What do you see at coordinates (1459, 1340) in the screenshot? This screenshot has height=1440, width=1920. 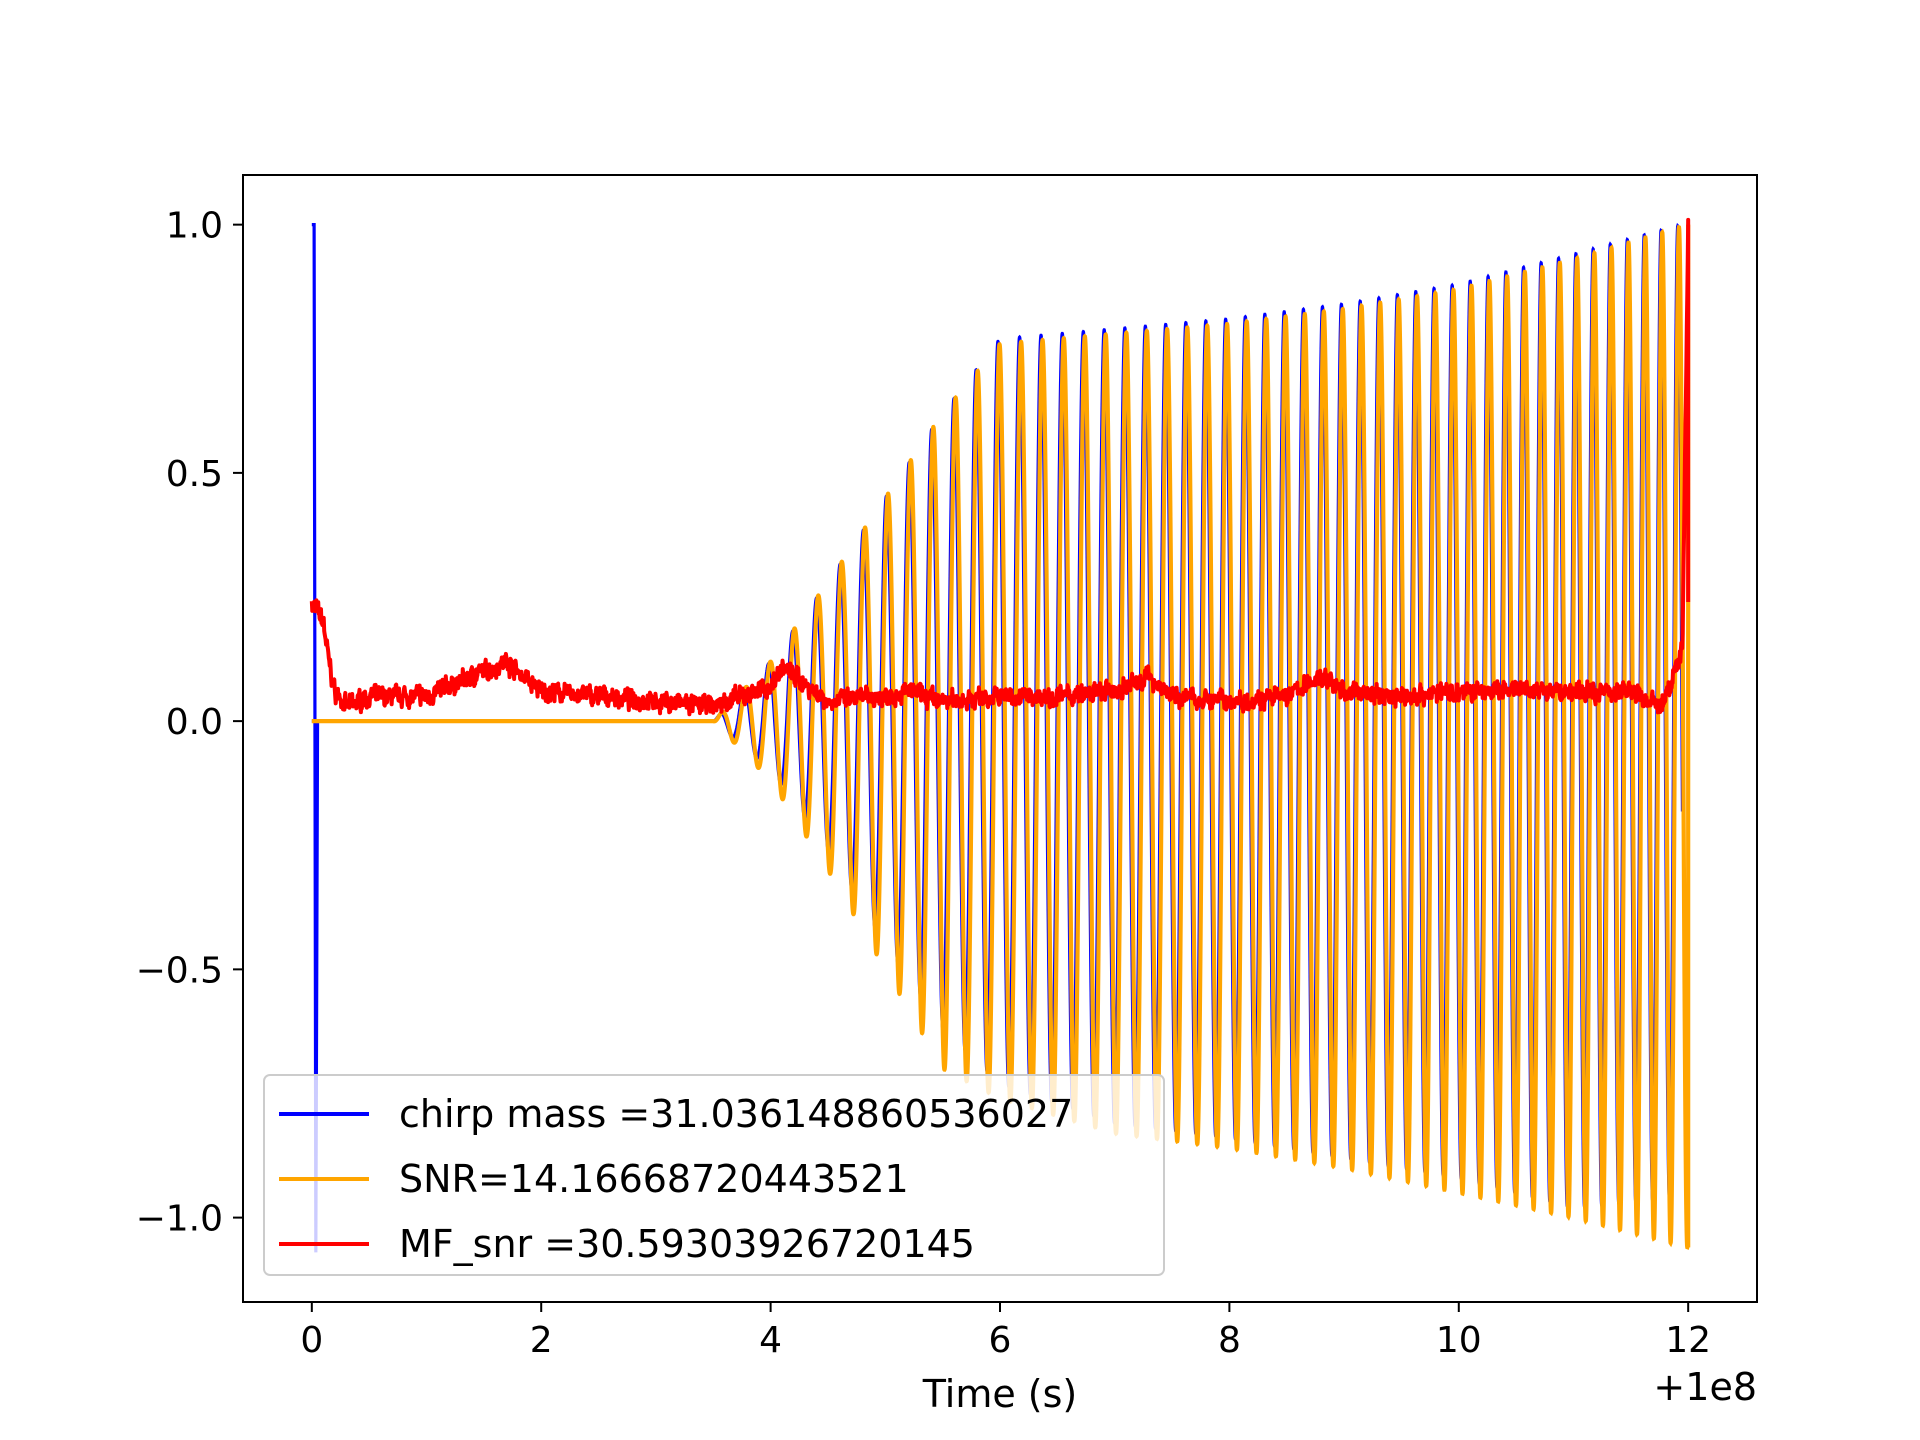 I see `x-tick-label: 10` at bounding box center [1459, 1340].